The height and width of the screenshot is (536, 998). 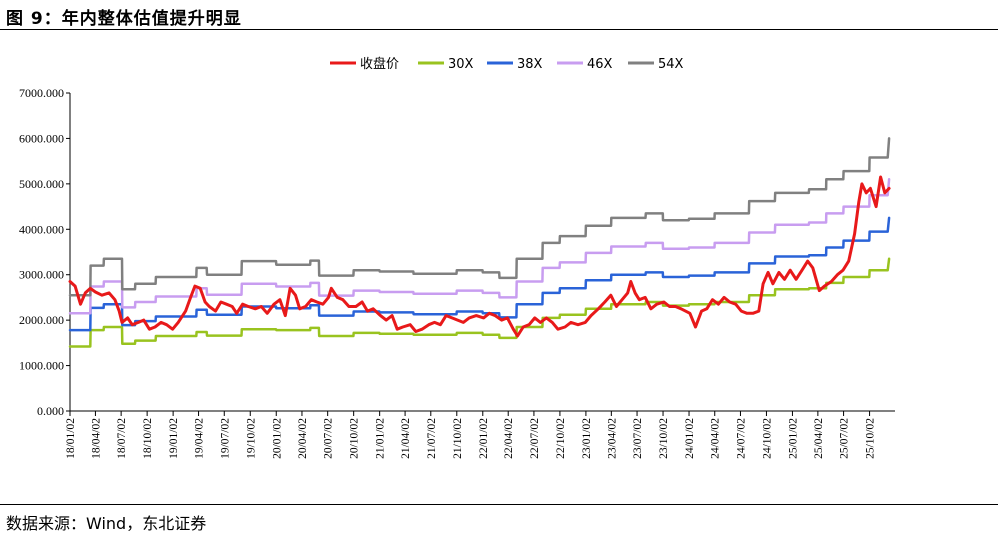 What do you see at coordinates (41, 366) in the screenshot?
I see `y-tick-label: 1000.000` at bounding box center [41, 366].